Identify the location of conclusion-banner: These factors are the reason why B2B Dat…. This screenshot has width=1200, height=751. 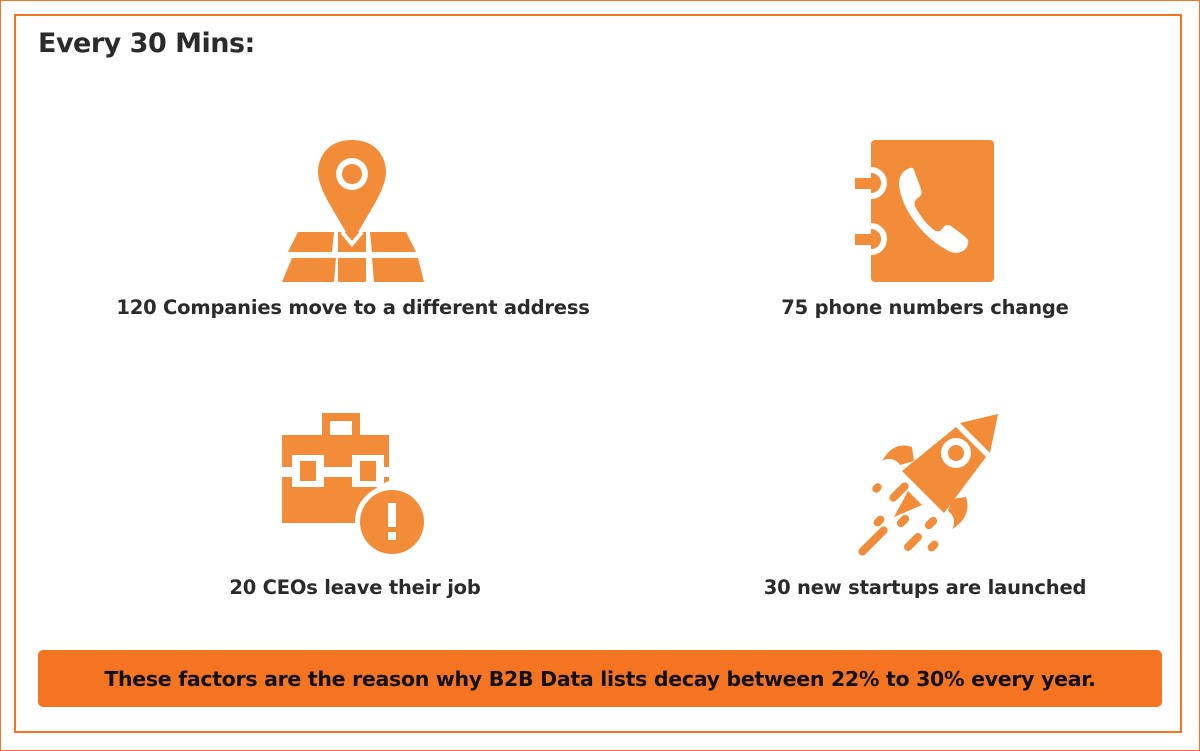
(600, 678).